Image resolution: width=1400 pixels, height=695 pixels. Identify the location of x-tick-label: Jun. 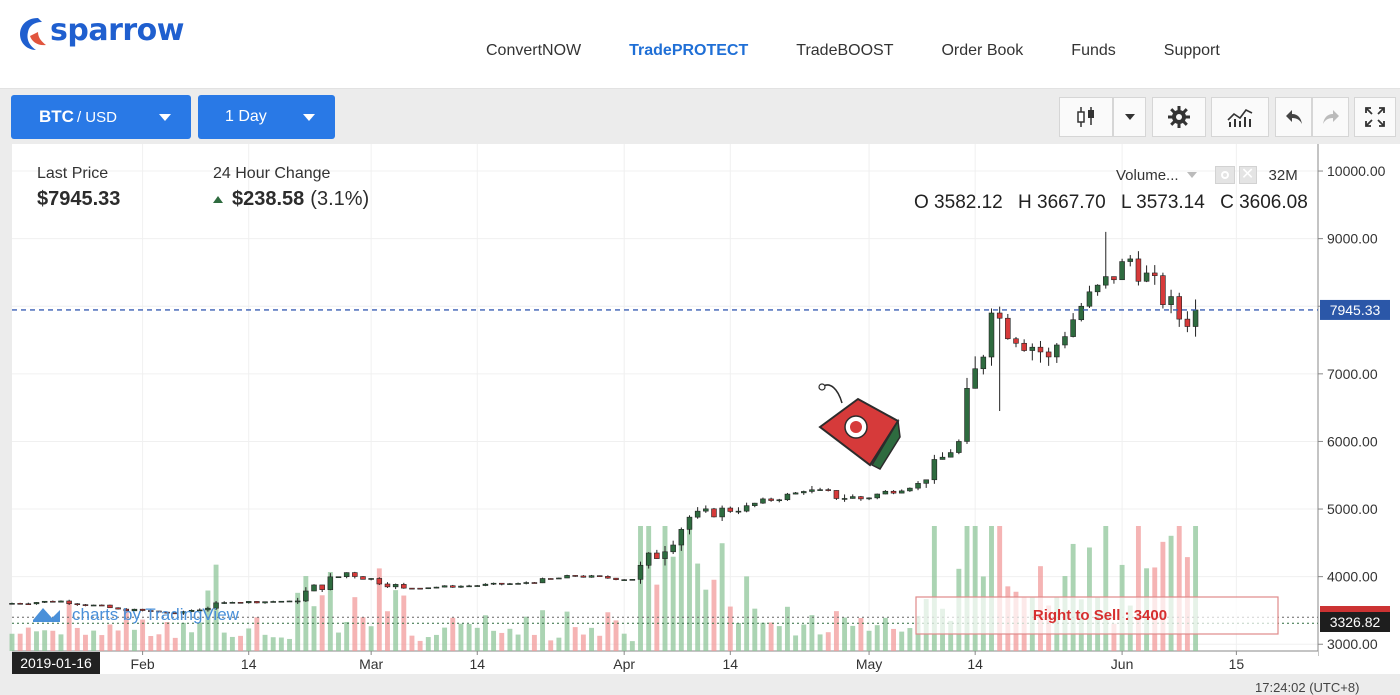
(1122, 664).